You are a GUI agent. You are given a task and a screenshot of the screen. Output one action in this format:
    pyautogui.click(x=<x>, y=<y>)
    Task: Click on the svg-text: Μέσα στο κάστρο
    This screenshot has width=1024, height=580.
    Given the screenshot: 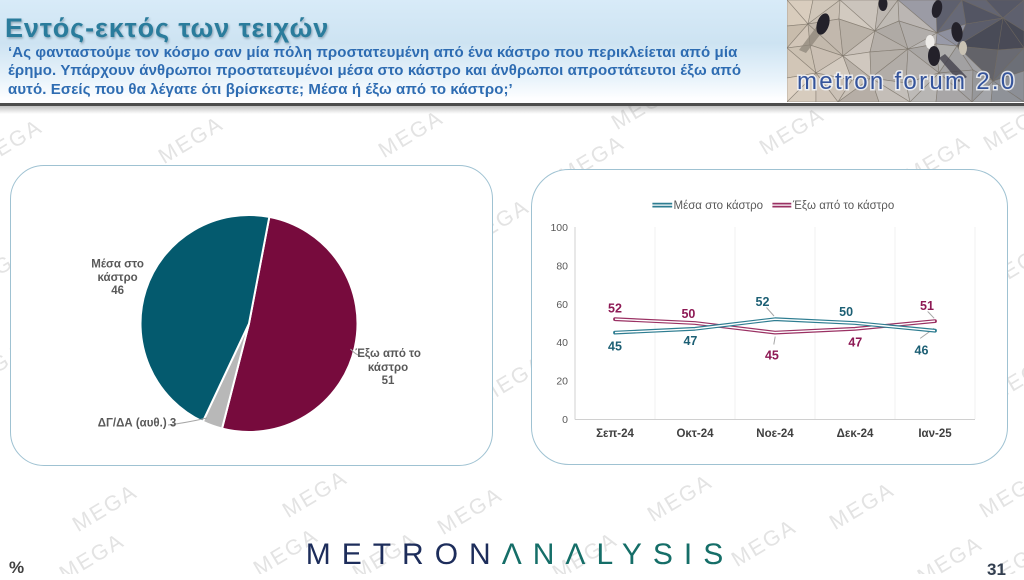 What is the action you would take?
    pyautogui.click(x=719, y=206)
    